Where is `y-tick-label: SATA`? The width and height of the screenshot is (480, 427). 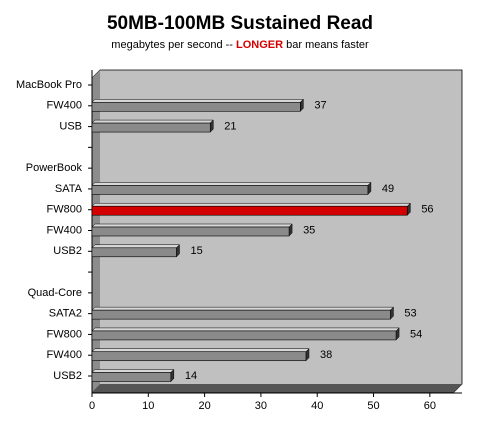
y-tick-label: SATA is located at coordinates (69, 189).